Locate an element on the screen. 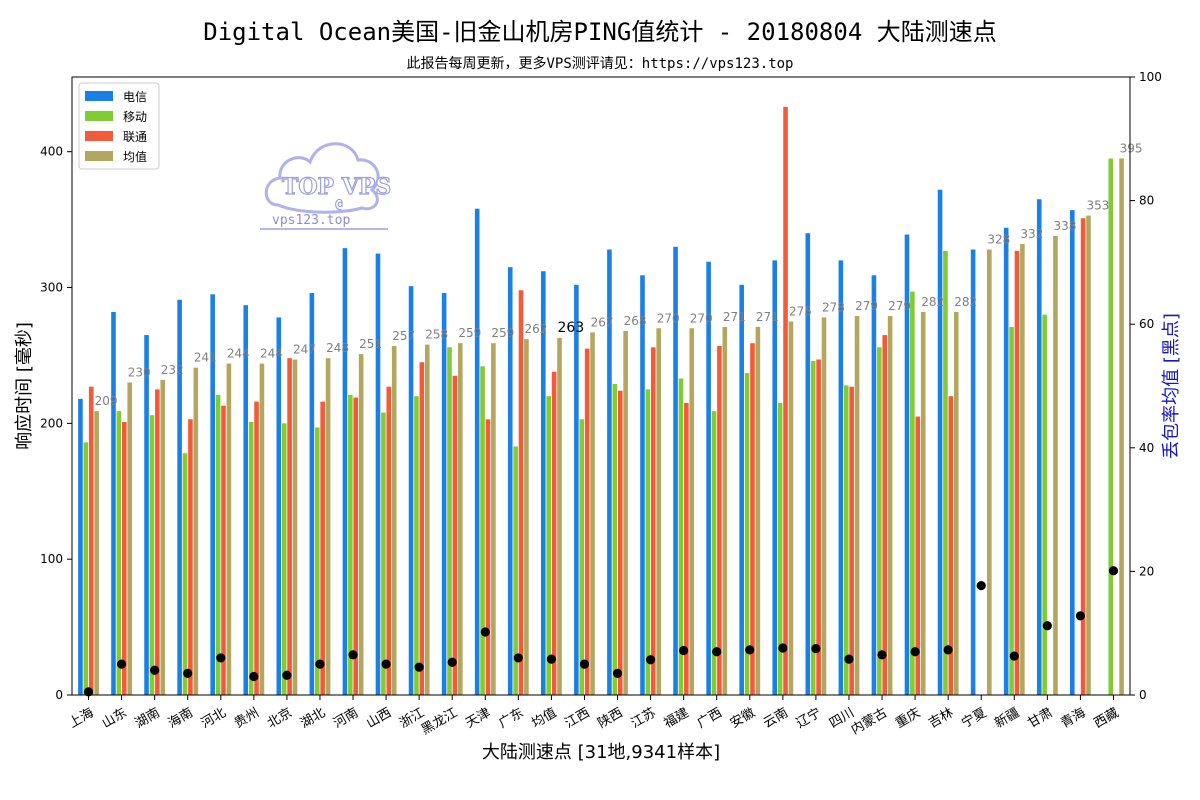 The image size is (1200, 800). bar-联通-广西 is located at coordinates (719, 520).